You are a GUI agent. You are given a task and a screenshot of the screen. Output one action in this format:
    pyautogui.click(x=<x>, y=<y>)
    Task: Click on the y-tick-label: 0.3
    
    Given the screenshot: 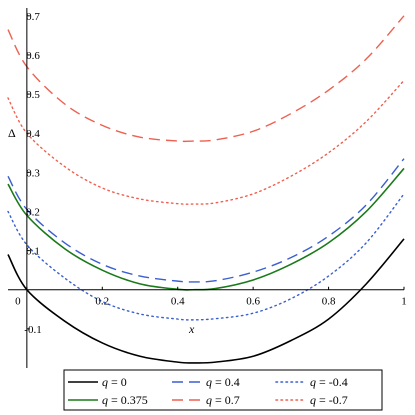 What is the action you would take?
    pyautogui.click(x=33, y=173)
    